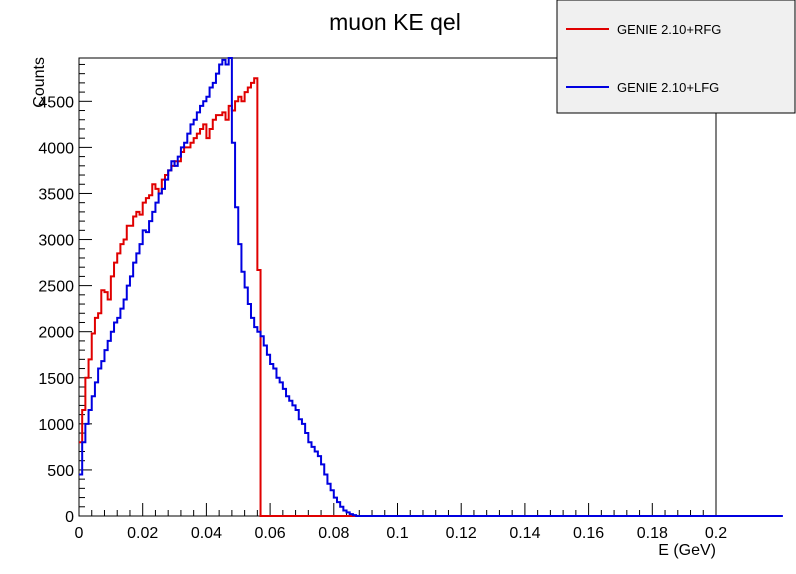 The height and width of the screenshot is (574, 796). What do you see at coordinates (333, 533) in the screenshot?
I see `x-tick-label: 0.08` at bounding box center [333, 533].